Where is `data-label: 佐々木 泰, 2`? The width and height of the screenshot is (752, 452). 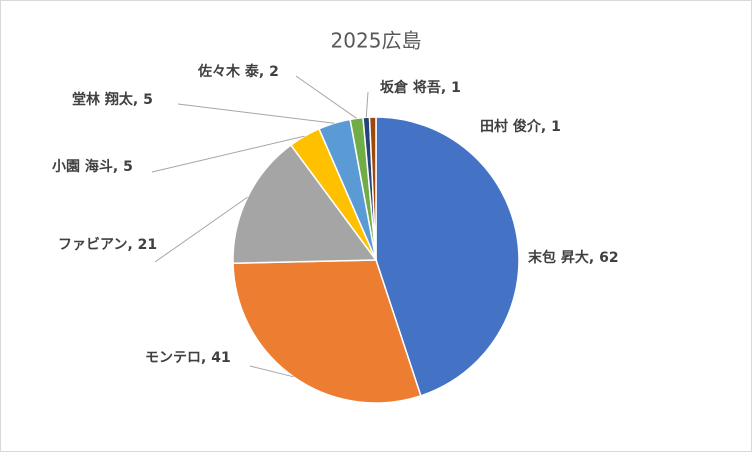 data-label: 佐々木 泰, 2 is located at coordinates (238, 71).